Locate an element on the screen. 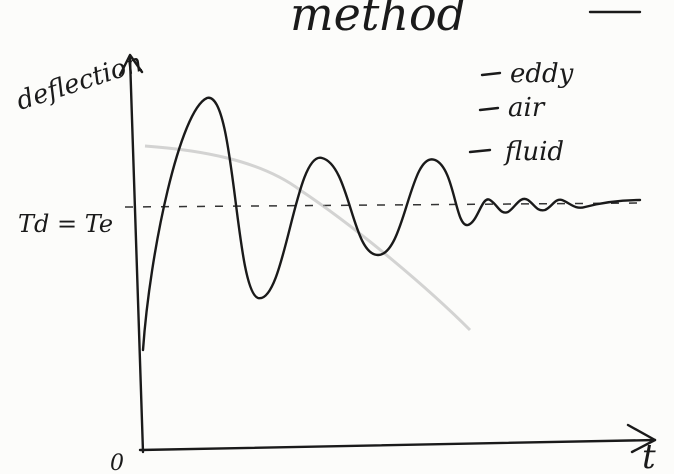 The width and height of the screenshot is (674, 474). origin-label: 0 is located at coordinates (117, 462).